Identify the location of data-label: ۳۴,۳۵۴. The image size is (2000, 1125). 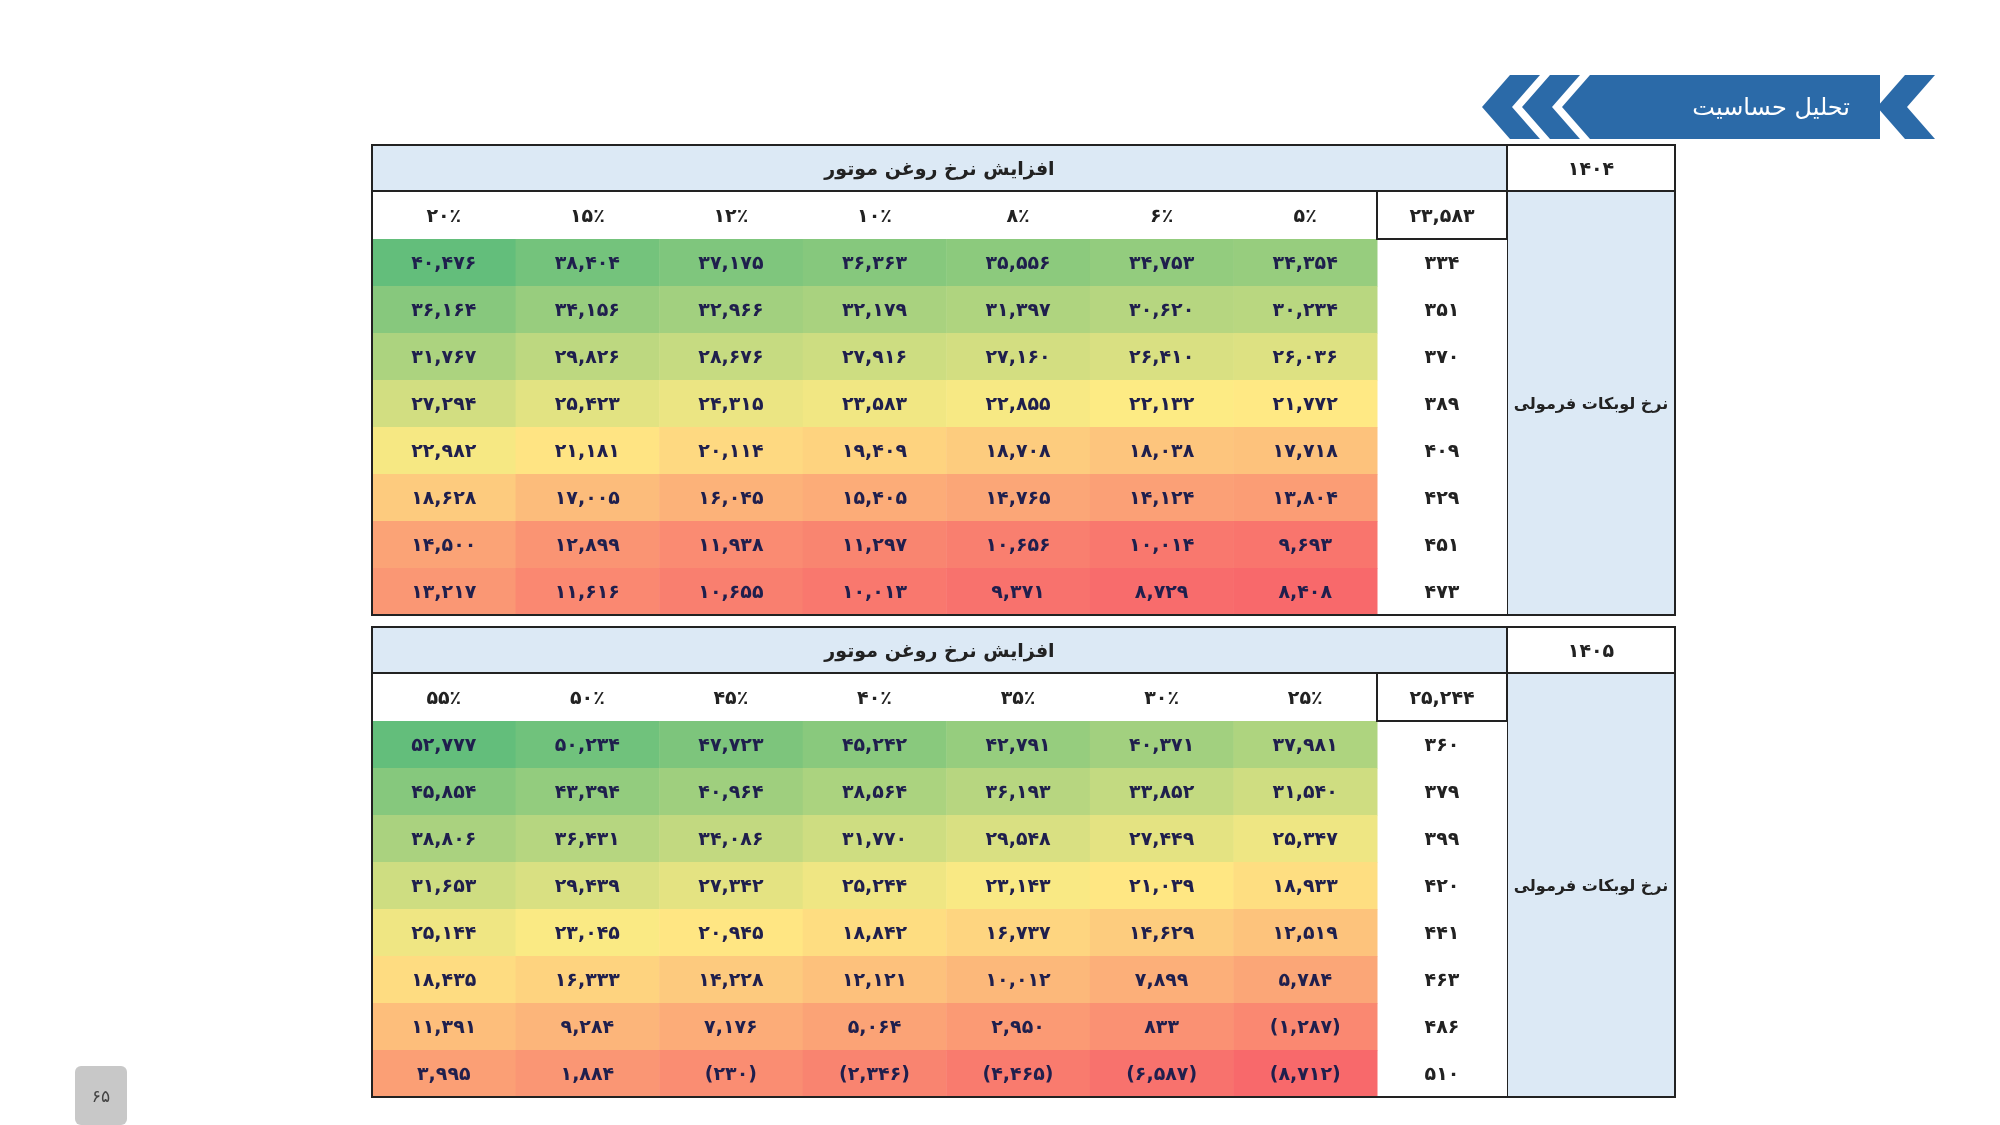
(1305, 262).